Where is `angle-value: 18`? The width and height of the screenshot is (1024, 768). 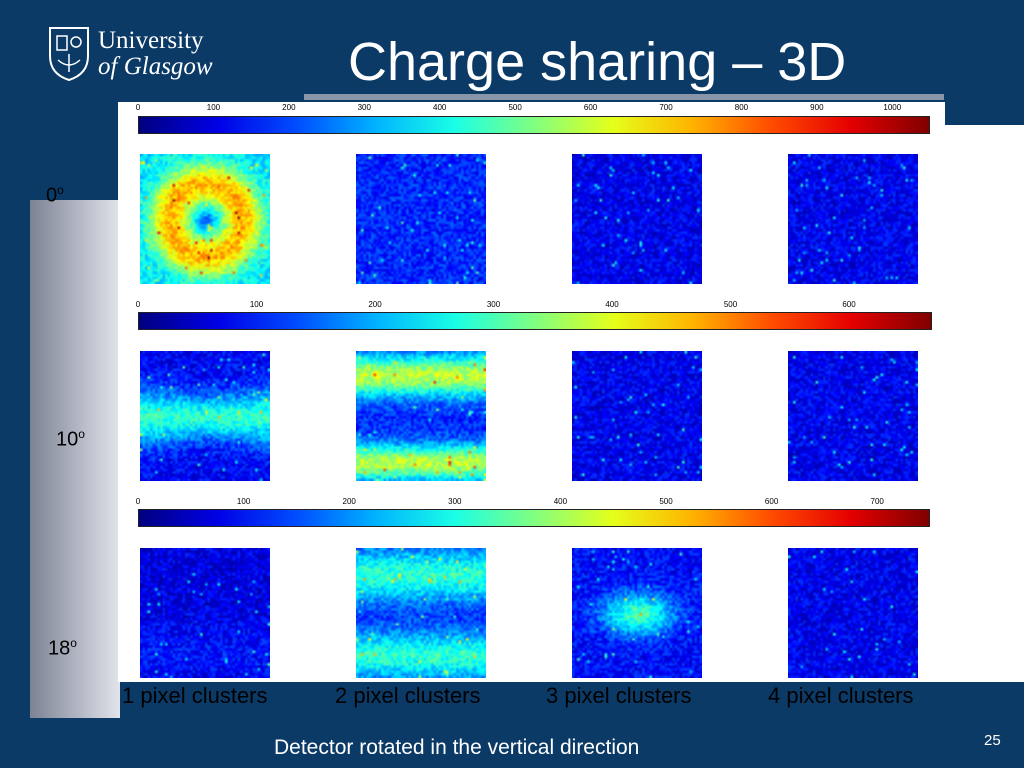
angle-value: 18 is located at coordinates (59, 648).